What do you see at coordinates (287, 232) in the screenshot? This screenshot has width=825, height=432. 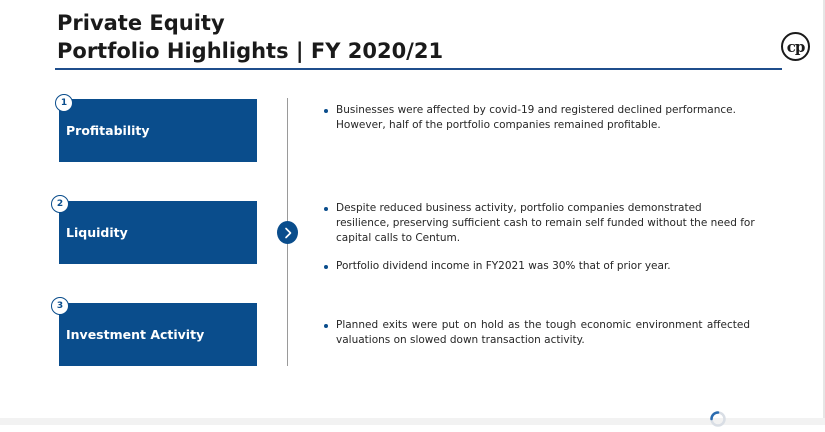 I see `chevron-right-icon` at bounding box center [287, 232].